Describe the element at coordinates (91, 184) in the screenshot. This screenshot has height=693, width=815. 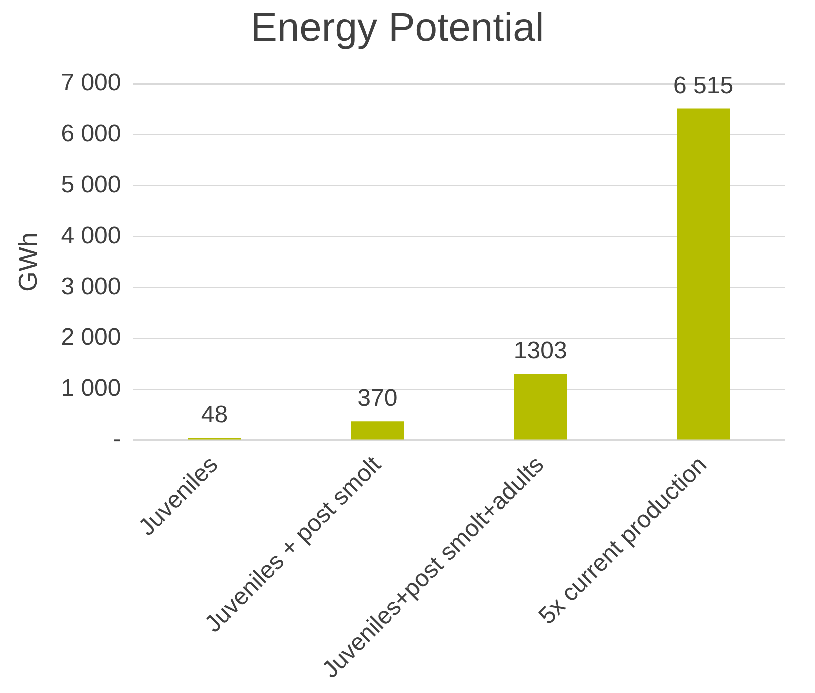
I see `y-tick-label: 5 000` at that location.